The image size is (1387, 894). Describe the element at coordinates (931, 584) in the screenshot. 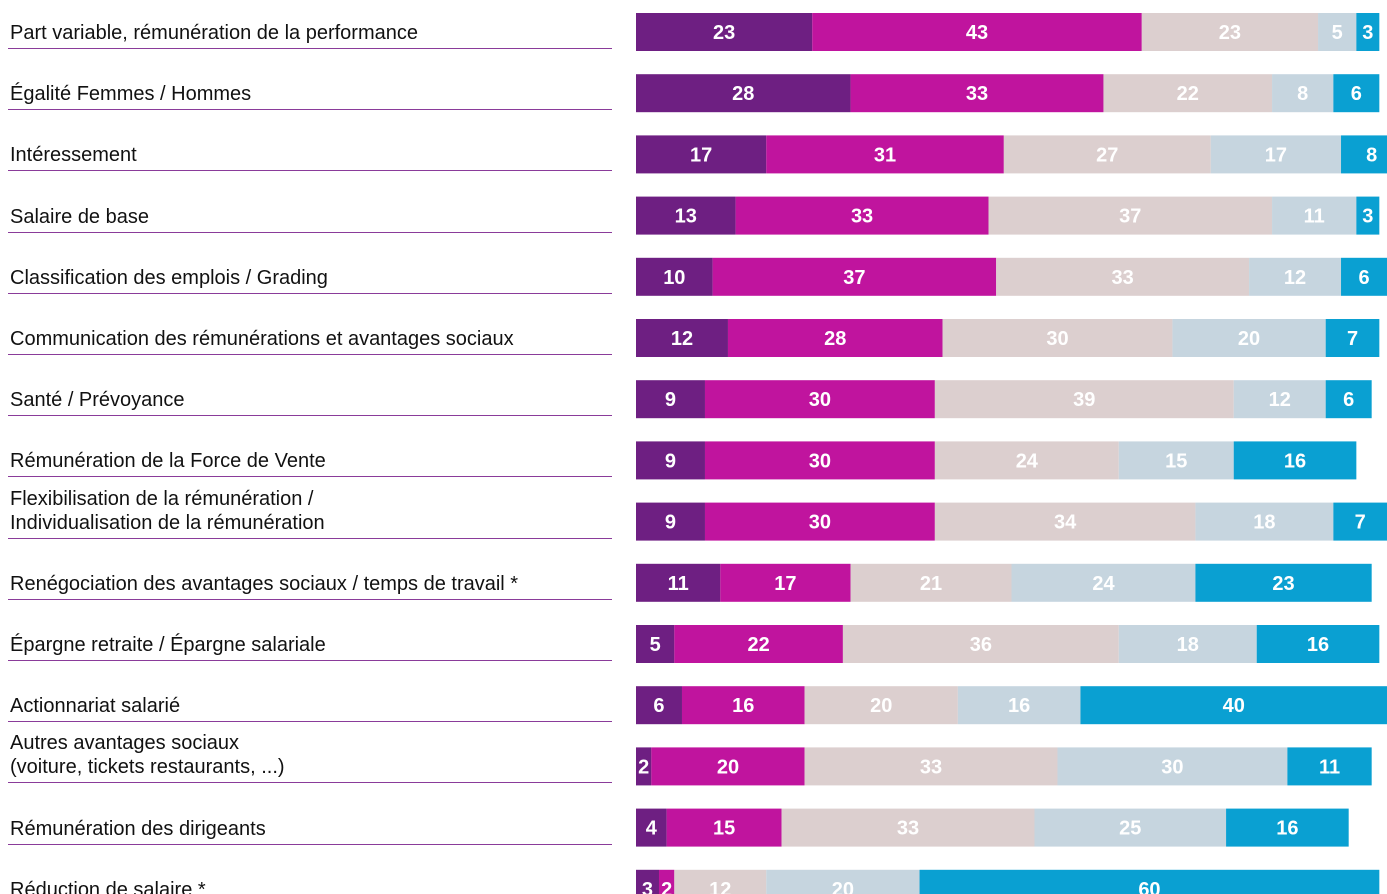

I see `value-label: 21` at that location.